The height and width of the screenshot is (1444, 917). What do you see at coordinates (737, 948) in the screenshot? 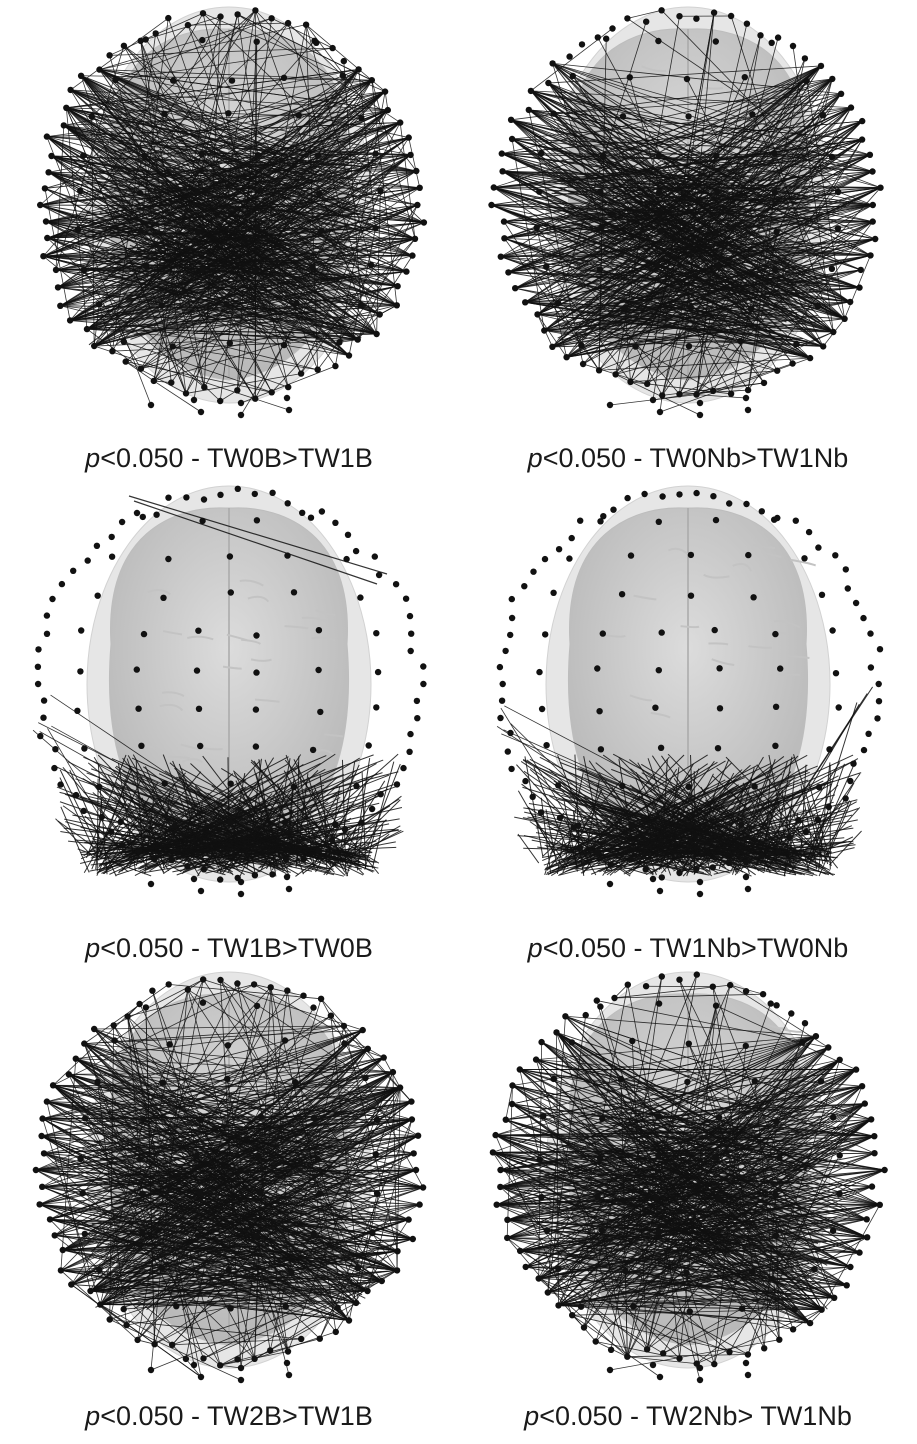
I see `comparison-label: - TW1Nb>TW0Nb` at bounding box center [737, 948].